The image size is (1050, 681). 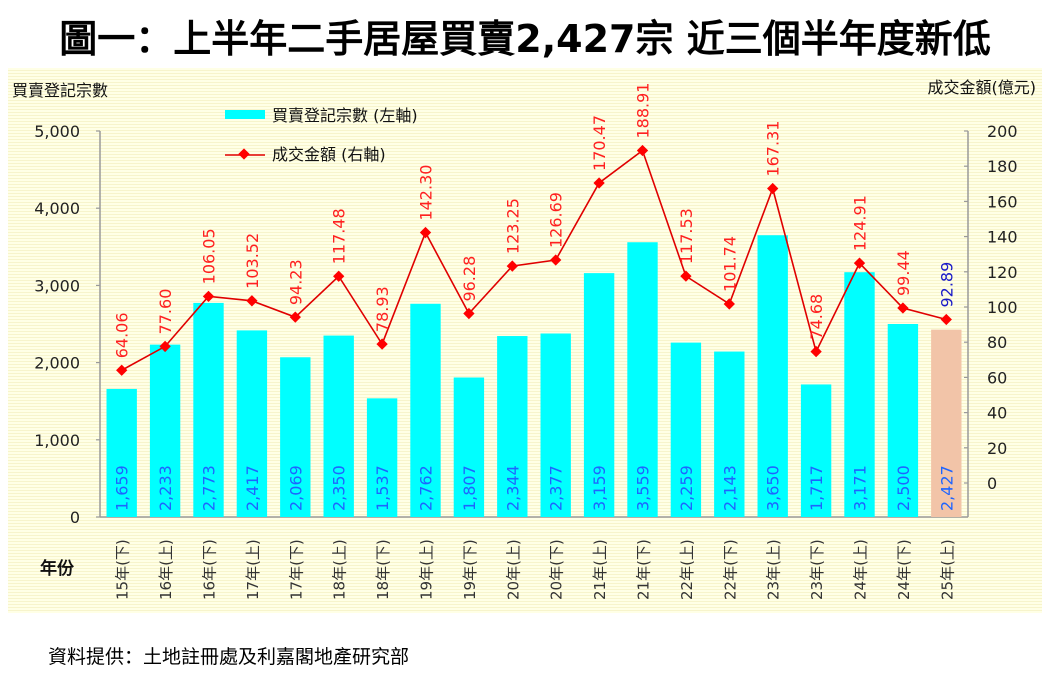 I want to click on chart-title: 圖一：上半年二手居屋買賣2,427宗 近三個半年度新低, so click(x=525, y=39).